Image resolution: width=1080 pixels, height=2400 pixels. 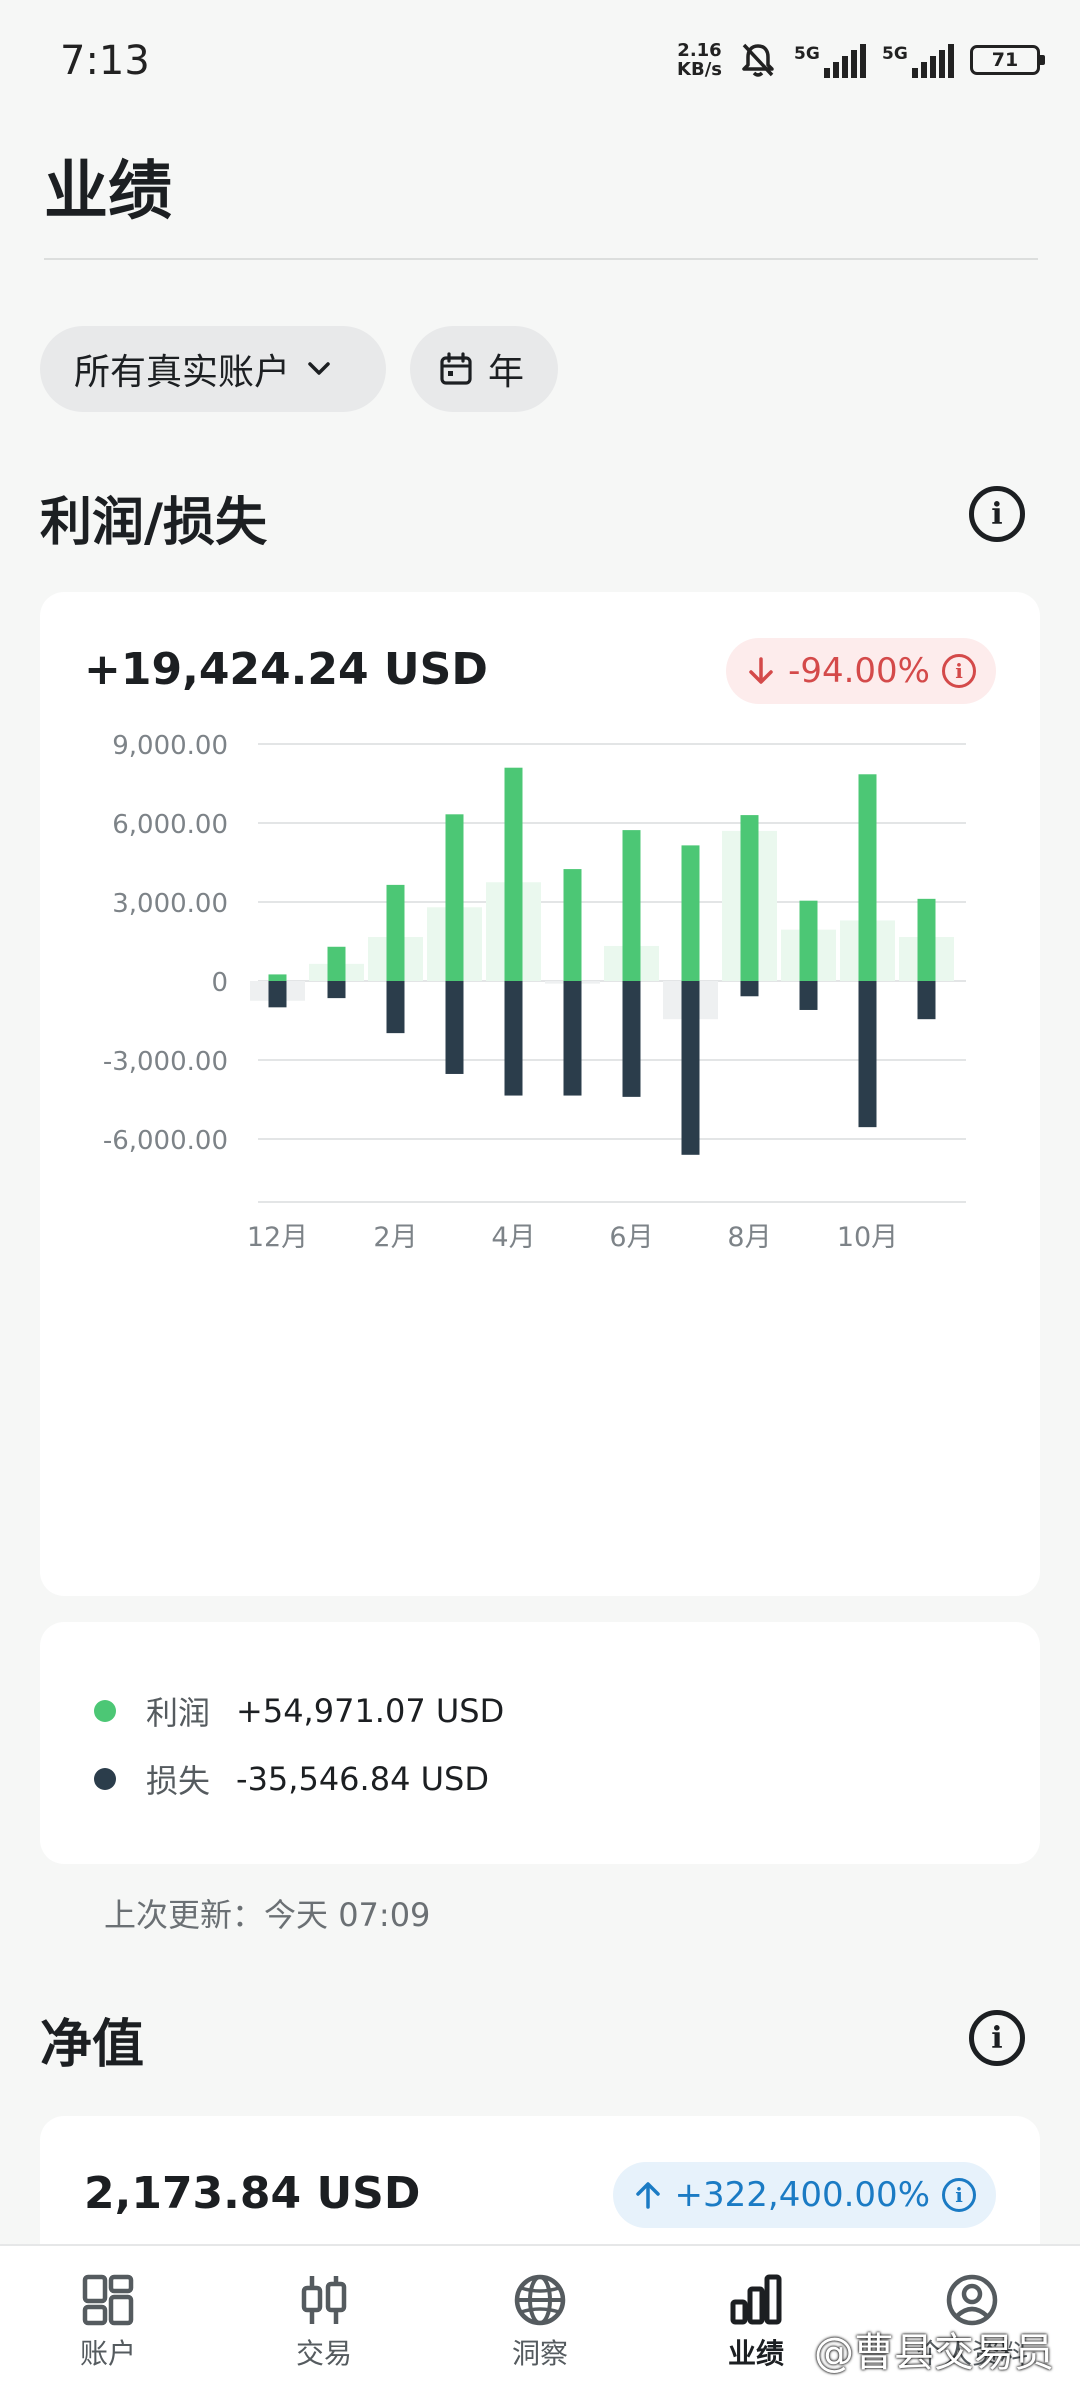 I want to click on watermark: @曹县交易员, so click(x=934, y=2353).